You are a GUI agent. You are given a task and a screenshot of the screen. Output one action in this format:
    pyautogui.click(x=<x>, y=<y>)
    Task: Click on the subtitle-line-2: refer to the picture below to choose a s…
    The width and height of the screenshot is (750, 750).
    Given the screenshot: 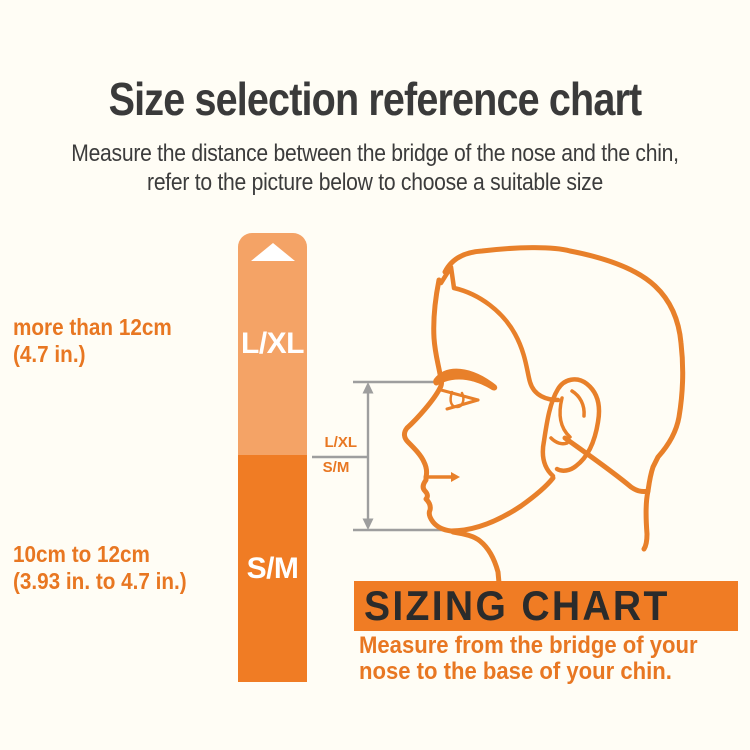 What is the action you would take?
    pyautogui.click(x=375, y=182)
    